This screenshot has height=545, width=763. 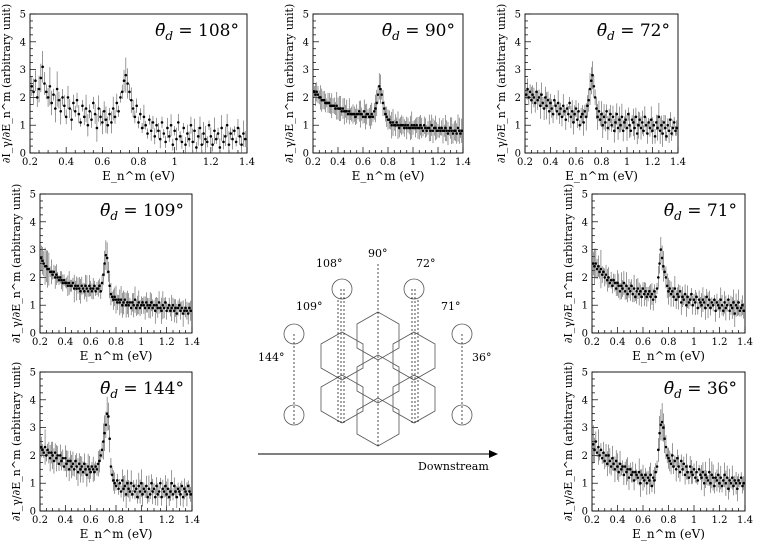 I want to click on y-axis-label: ∂I_γ/∂E_n^m (arbitrary unit), so click(x=16, y=264).